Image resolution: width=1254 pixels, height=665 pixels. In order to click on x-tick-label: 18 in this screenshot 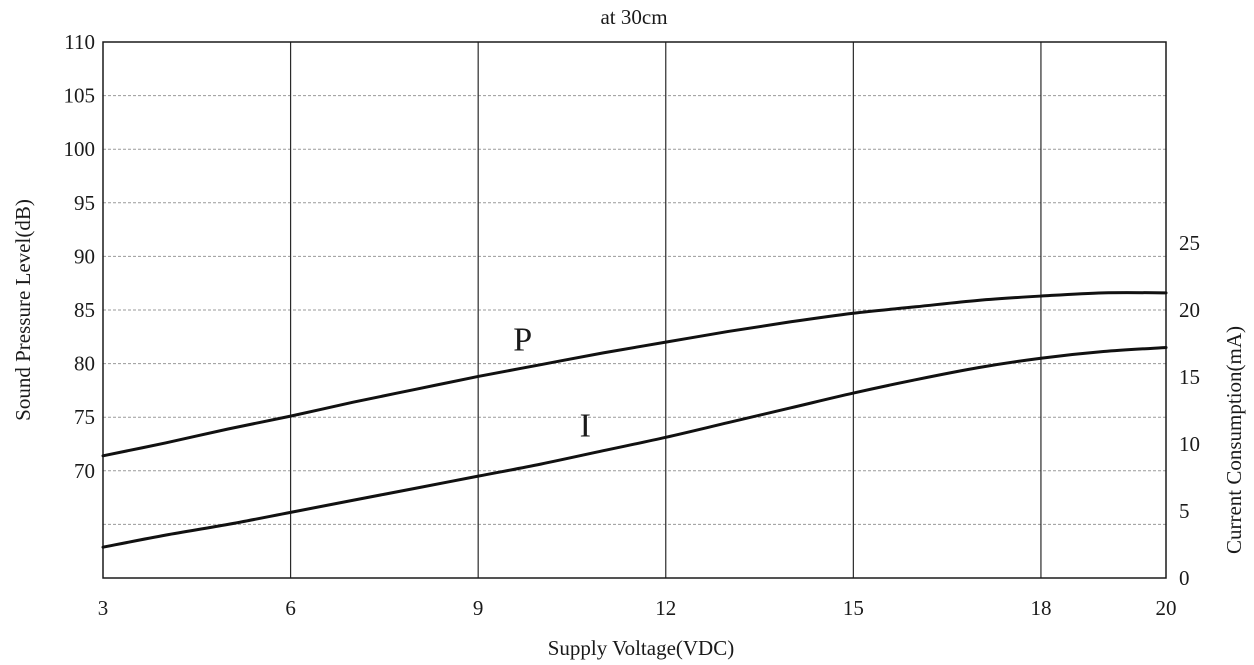, I will do `click(1040, 608)`.